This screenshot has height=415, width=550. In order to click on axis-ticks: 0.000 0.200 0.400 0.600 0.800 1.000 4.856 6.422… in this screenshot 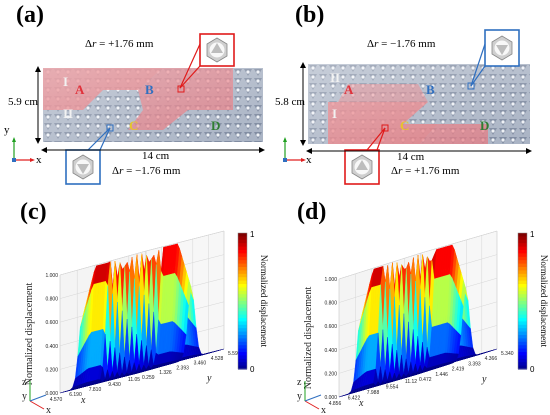, I will do `click(418, 342)`.